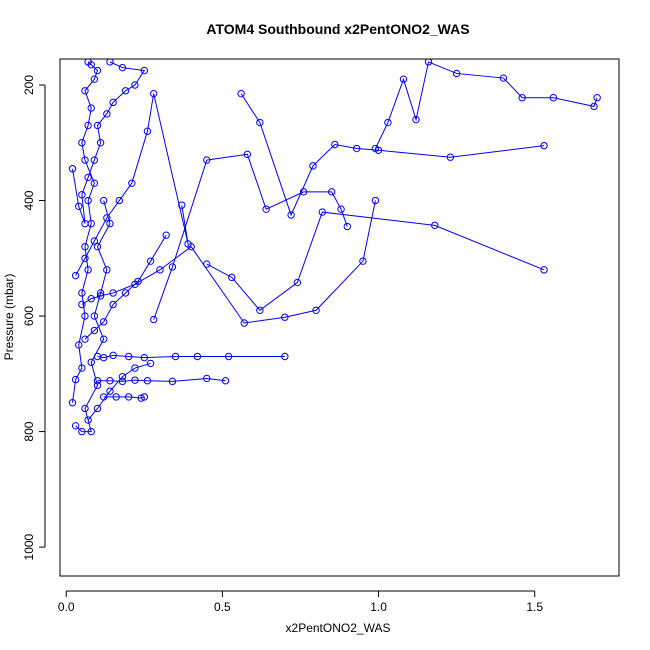 The width and height of the screenshot is (650, 650). I want to click on x-tick-label: 1.5, so click(534, 607).